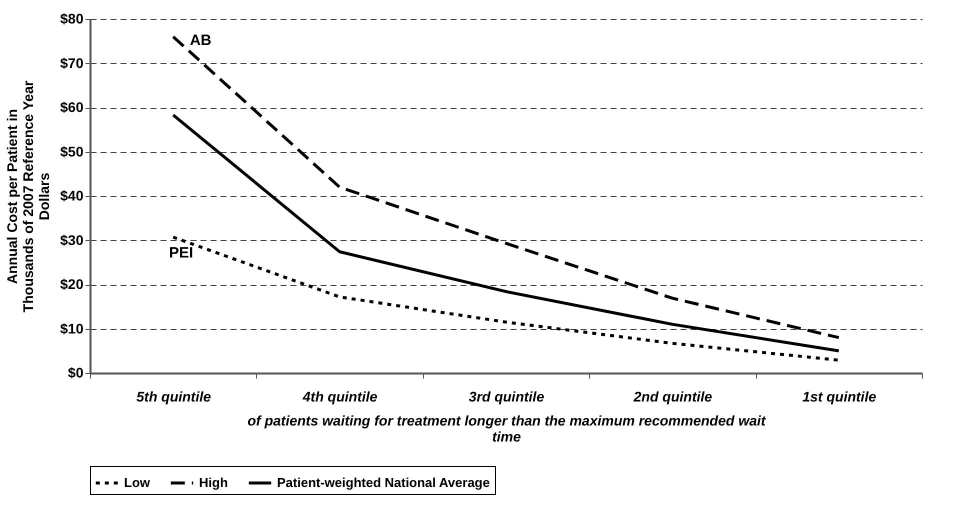 This screenshot has height=518, width=968. I want to click on y-axis-title: Annual Cost per Patient in Thousands of 2007 Reference Year Dollars, so click(28, 196).